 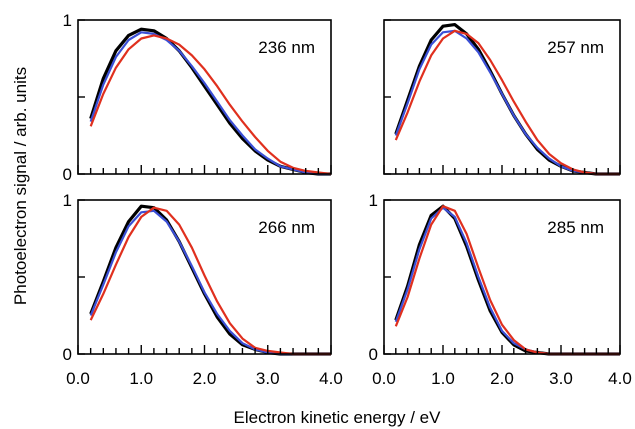 What do you see at coordinates (575, 47) in the screenshot?
I see `panel-title: 257 nm` at bounding box center [575, 47].